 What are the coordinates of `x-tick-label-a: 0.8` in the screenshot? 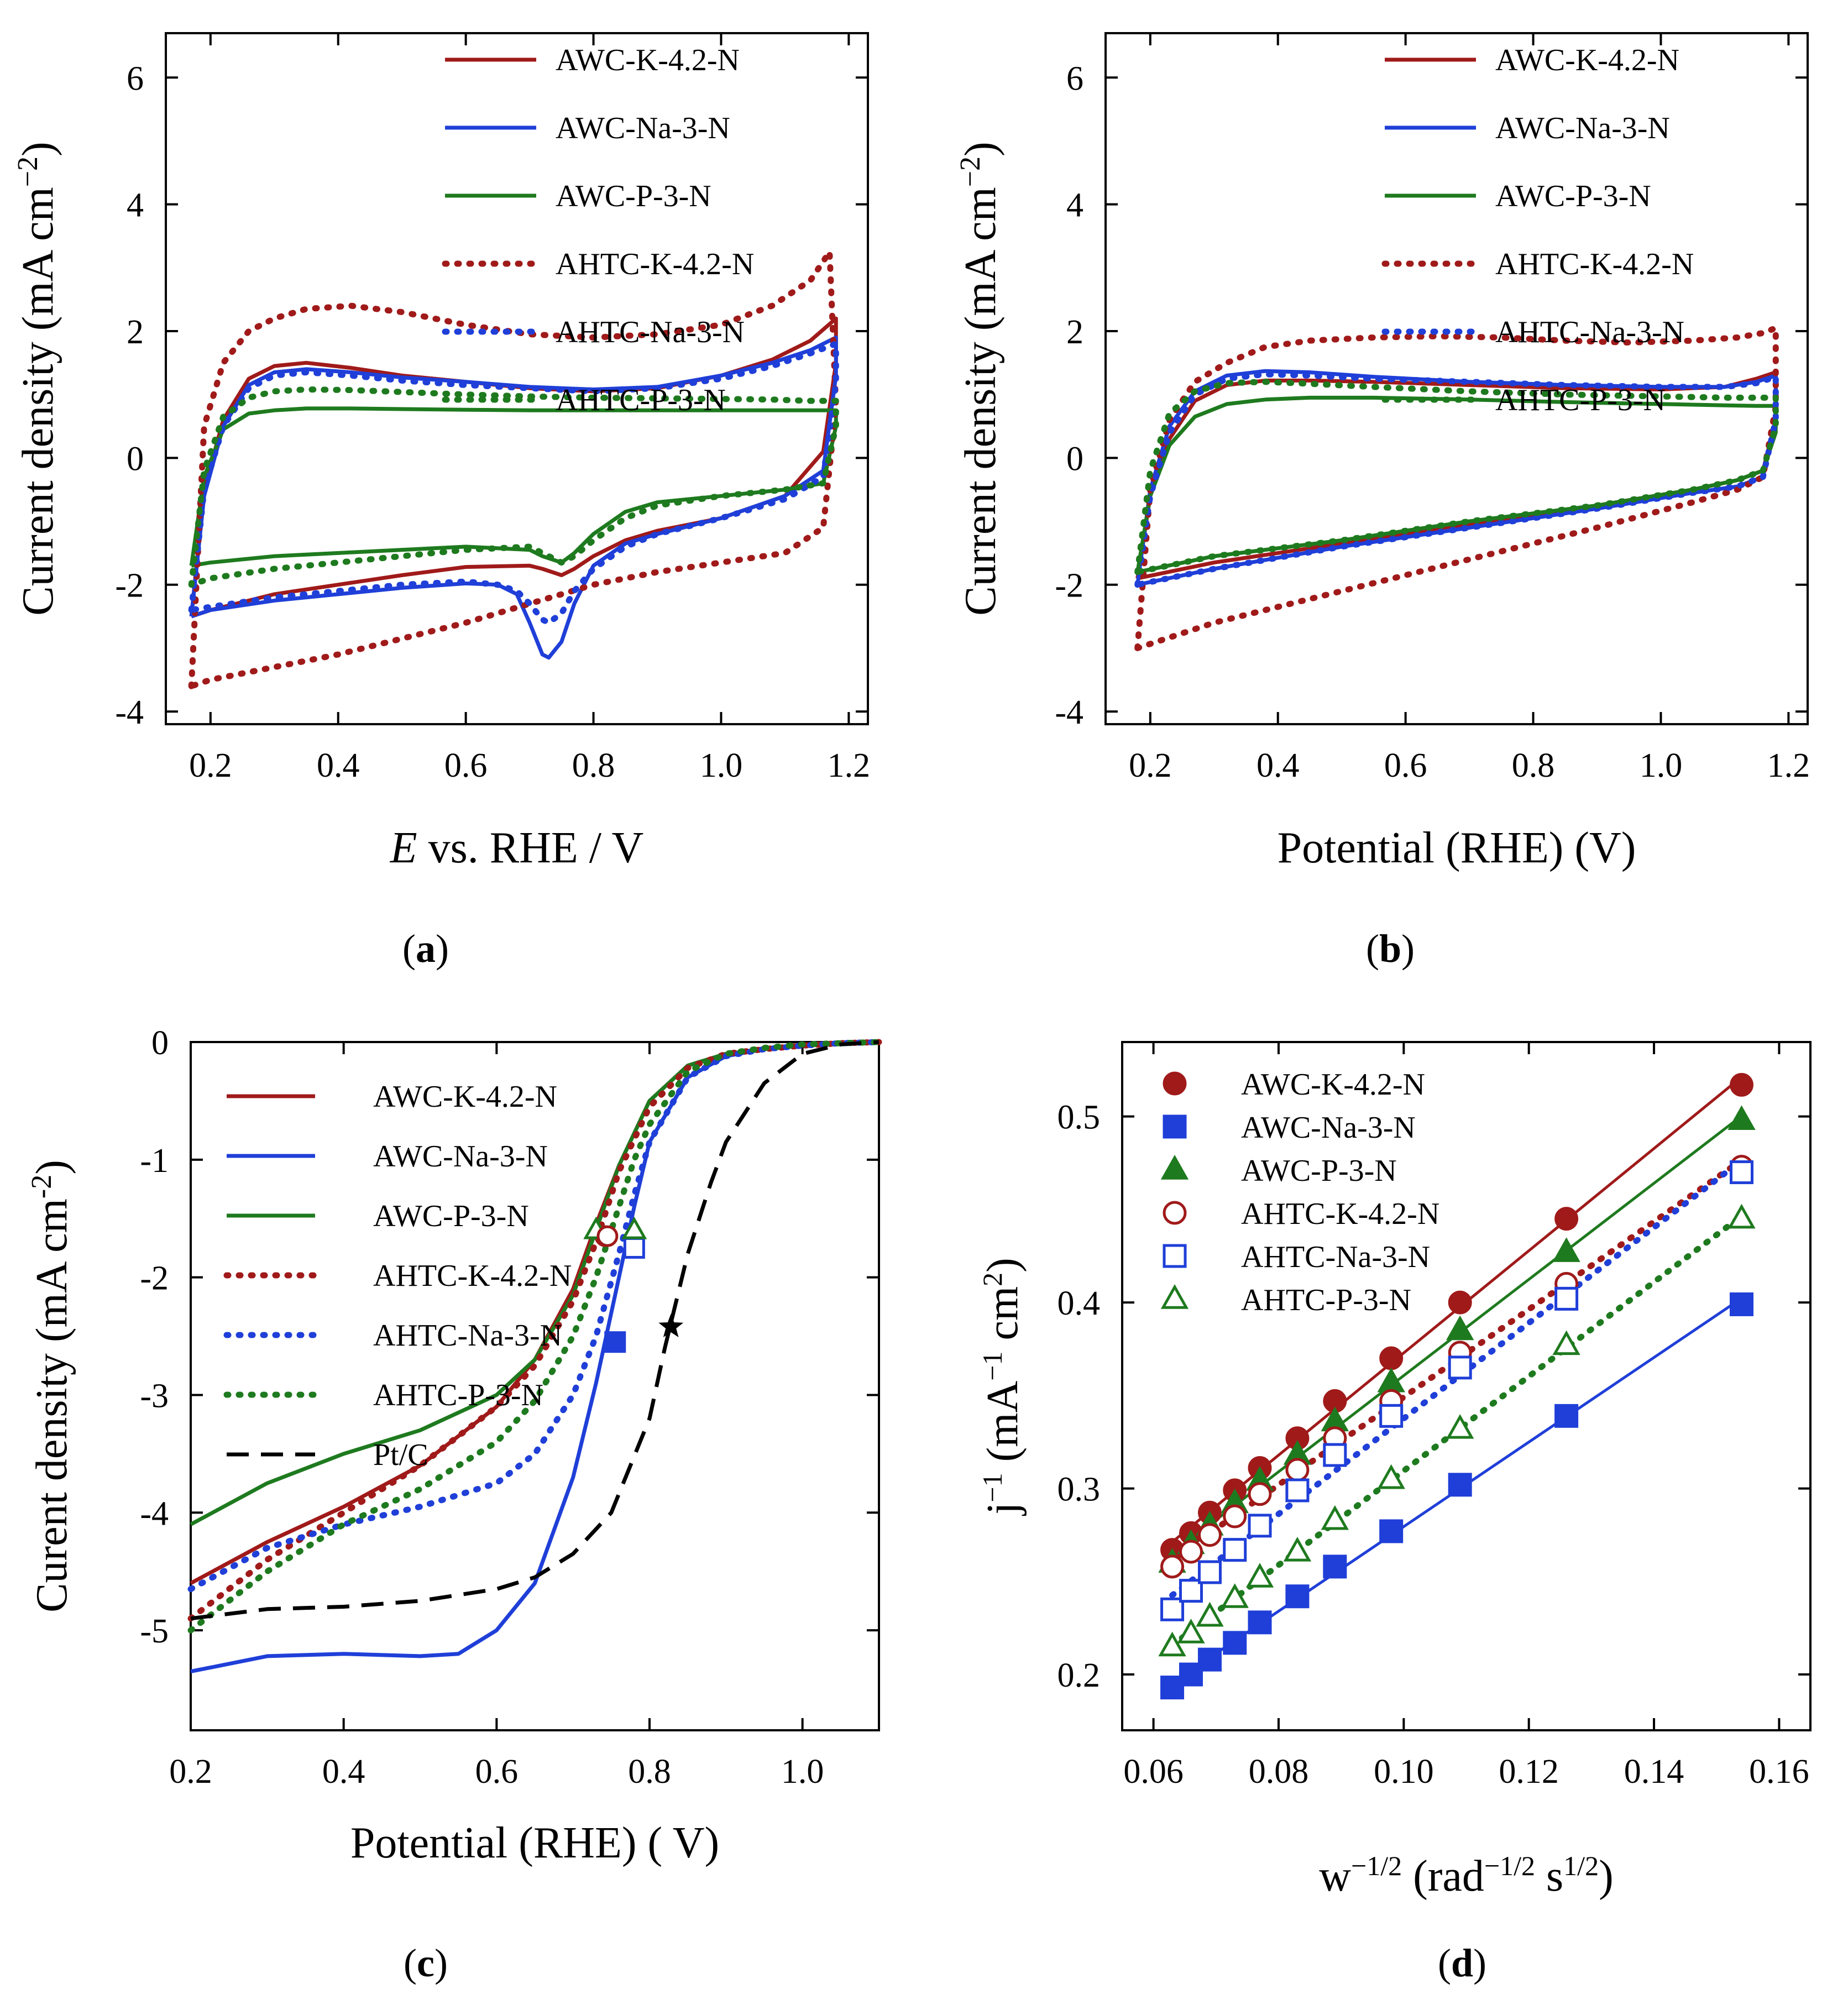 It's located at (593, 765).